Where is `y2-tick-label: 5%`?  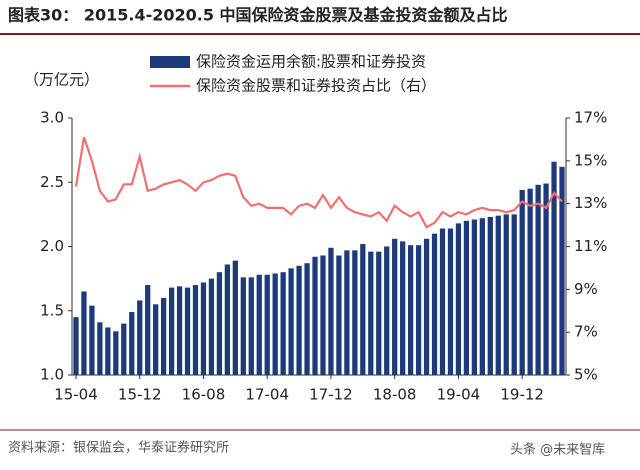
y2-tick-label: 5% is located at coordinates (586, 375).